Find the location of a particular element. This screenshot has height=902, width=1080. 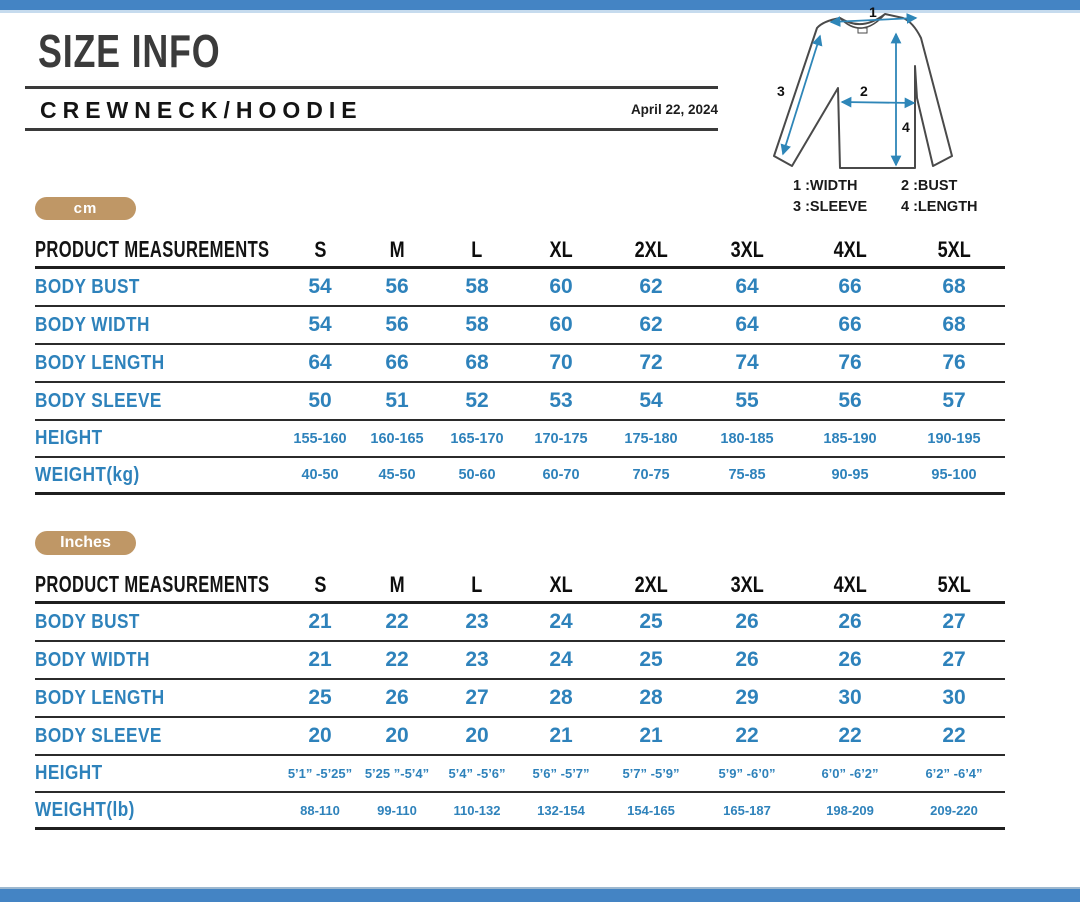

measurement-value: 180-185 is located at coordinates (747, 438).